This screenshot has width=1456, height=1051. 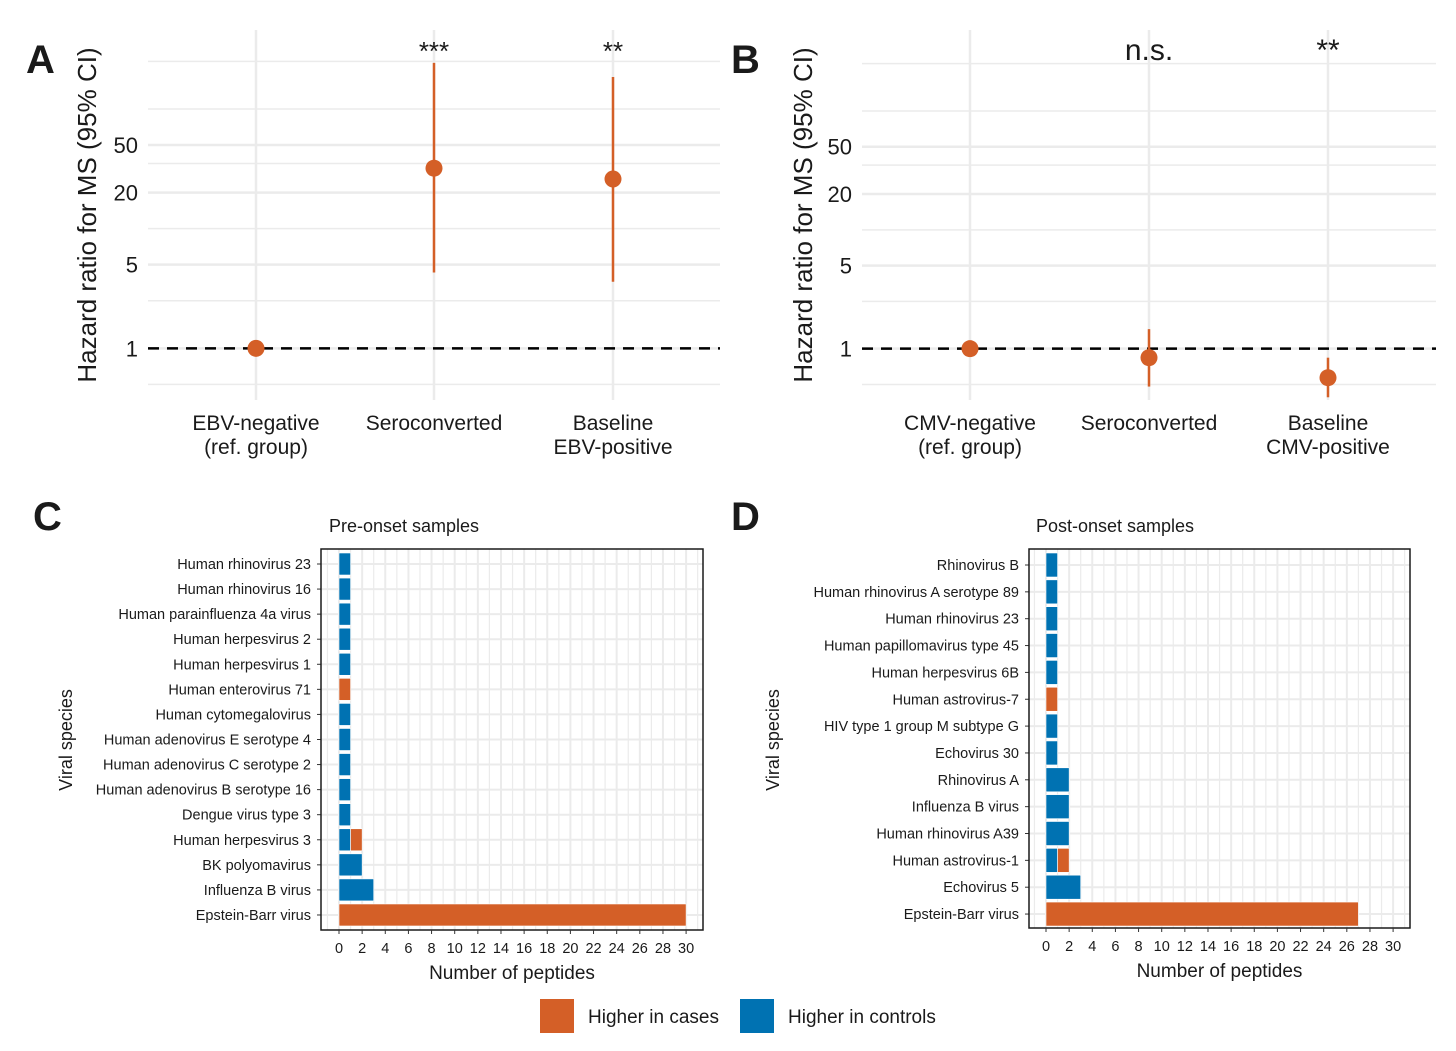 What do you see at coordinates (952, 620) in the screenshot?
I see `y-category-label: Human rhinovirus 23` at bounding box center [952, 620].